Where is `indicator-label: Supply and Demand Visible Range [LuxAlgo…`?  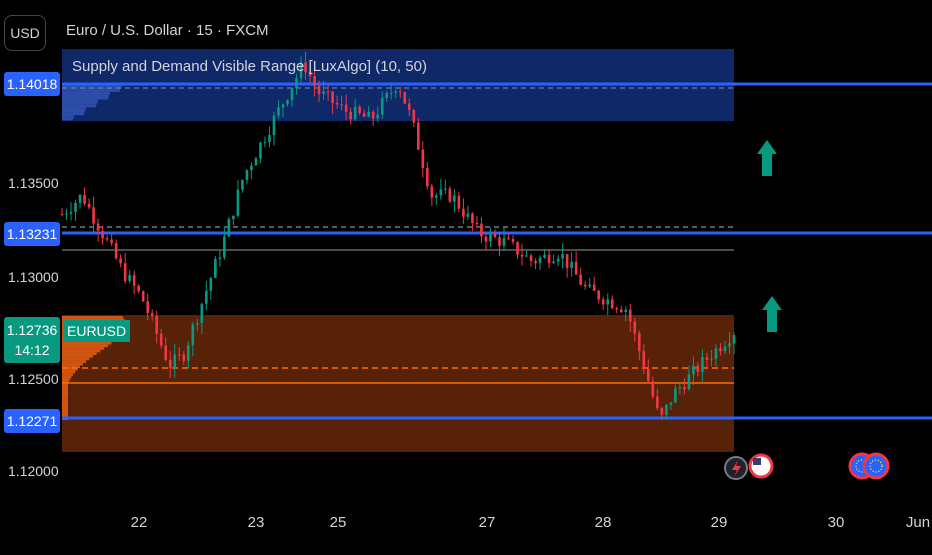 indicator-label: Supply and Demand Visible Range [LuxAlgo… is located at coordinates (249, 66).